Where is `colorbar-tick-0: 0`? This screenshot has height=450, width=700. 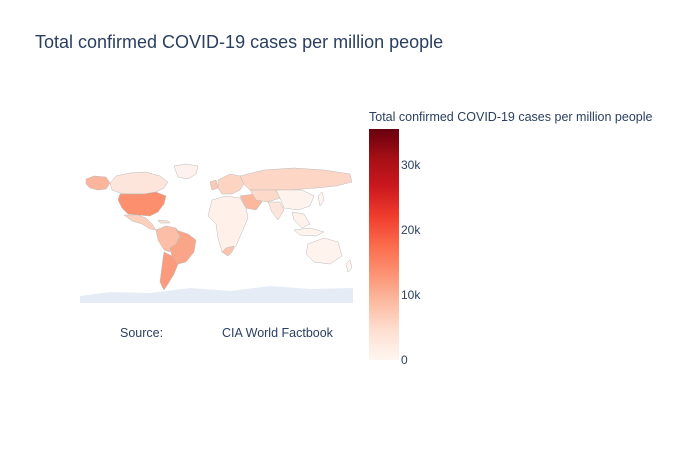 colorbar-tick-0: 0 is located at coordinates (404, 360).